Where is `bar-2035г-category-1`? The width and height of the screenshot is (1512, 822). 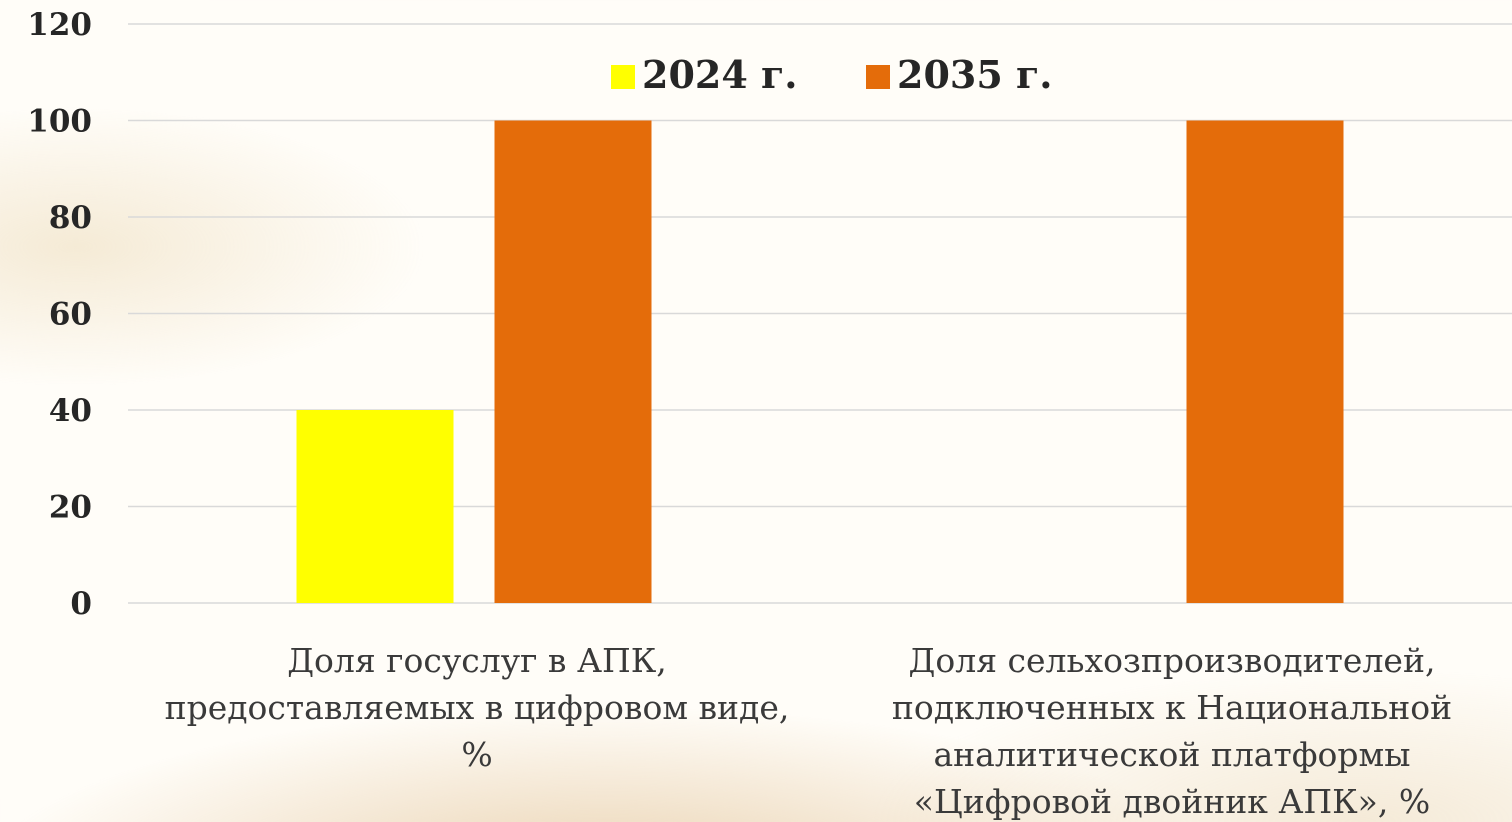
bar-2035г-category-1 is located at coordinates (573, 361).